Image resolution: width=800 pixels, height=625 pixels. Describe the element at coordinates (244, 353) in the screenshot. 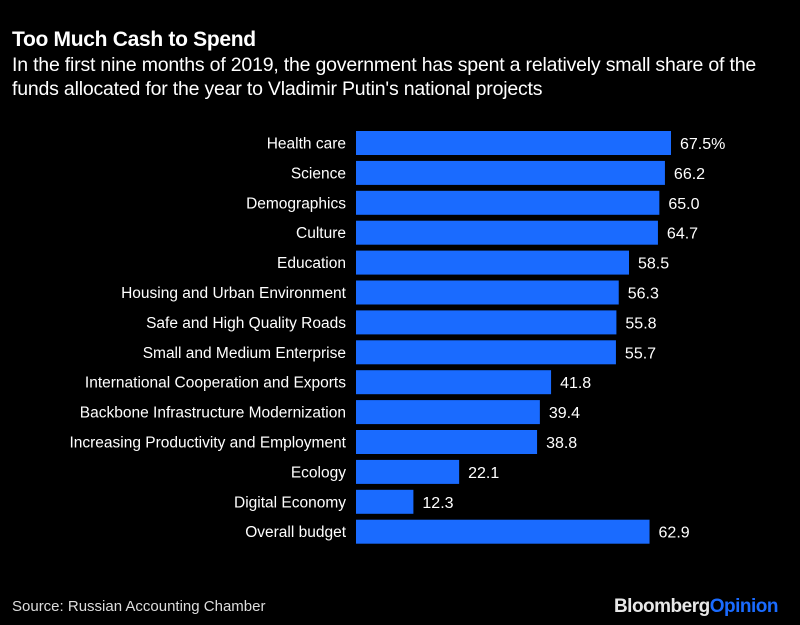

I see `category-label: Small and Medium Enterprise` at that location.